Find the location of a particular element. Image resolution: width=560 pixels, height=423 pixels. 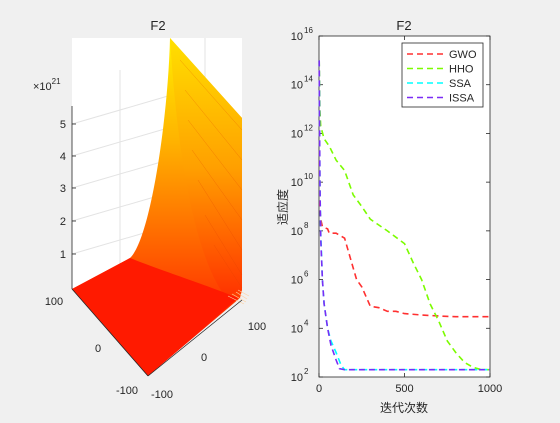

x-tick-label: 500 is located at coordinates (404, 389).